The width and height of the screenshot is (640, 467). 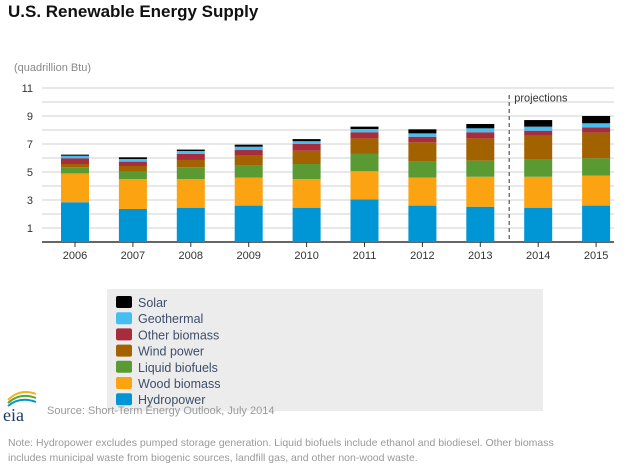 What do you see at coordinates (178, 335) in the screenshot?
I see `legend-label: Other biomass` at bounding box center [178, 335].